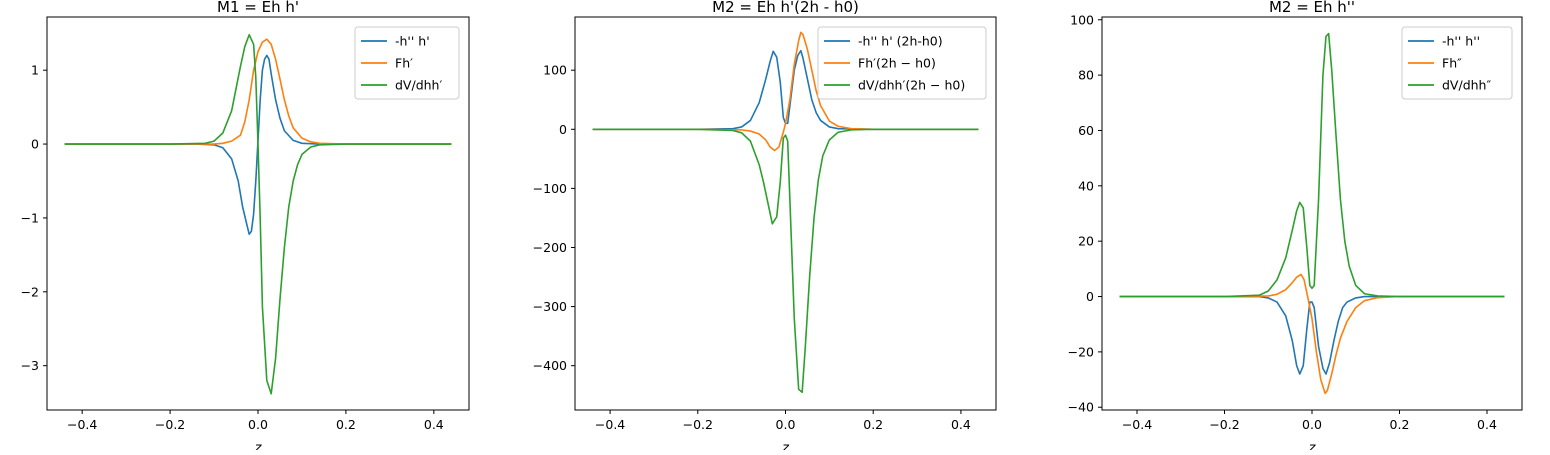 This screenshot has height=455, width=1550. What do you see at coordinates (550, 247) in the screenshot?
I see `y-tick-label: −200` at bounding box center [550, 247].